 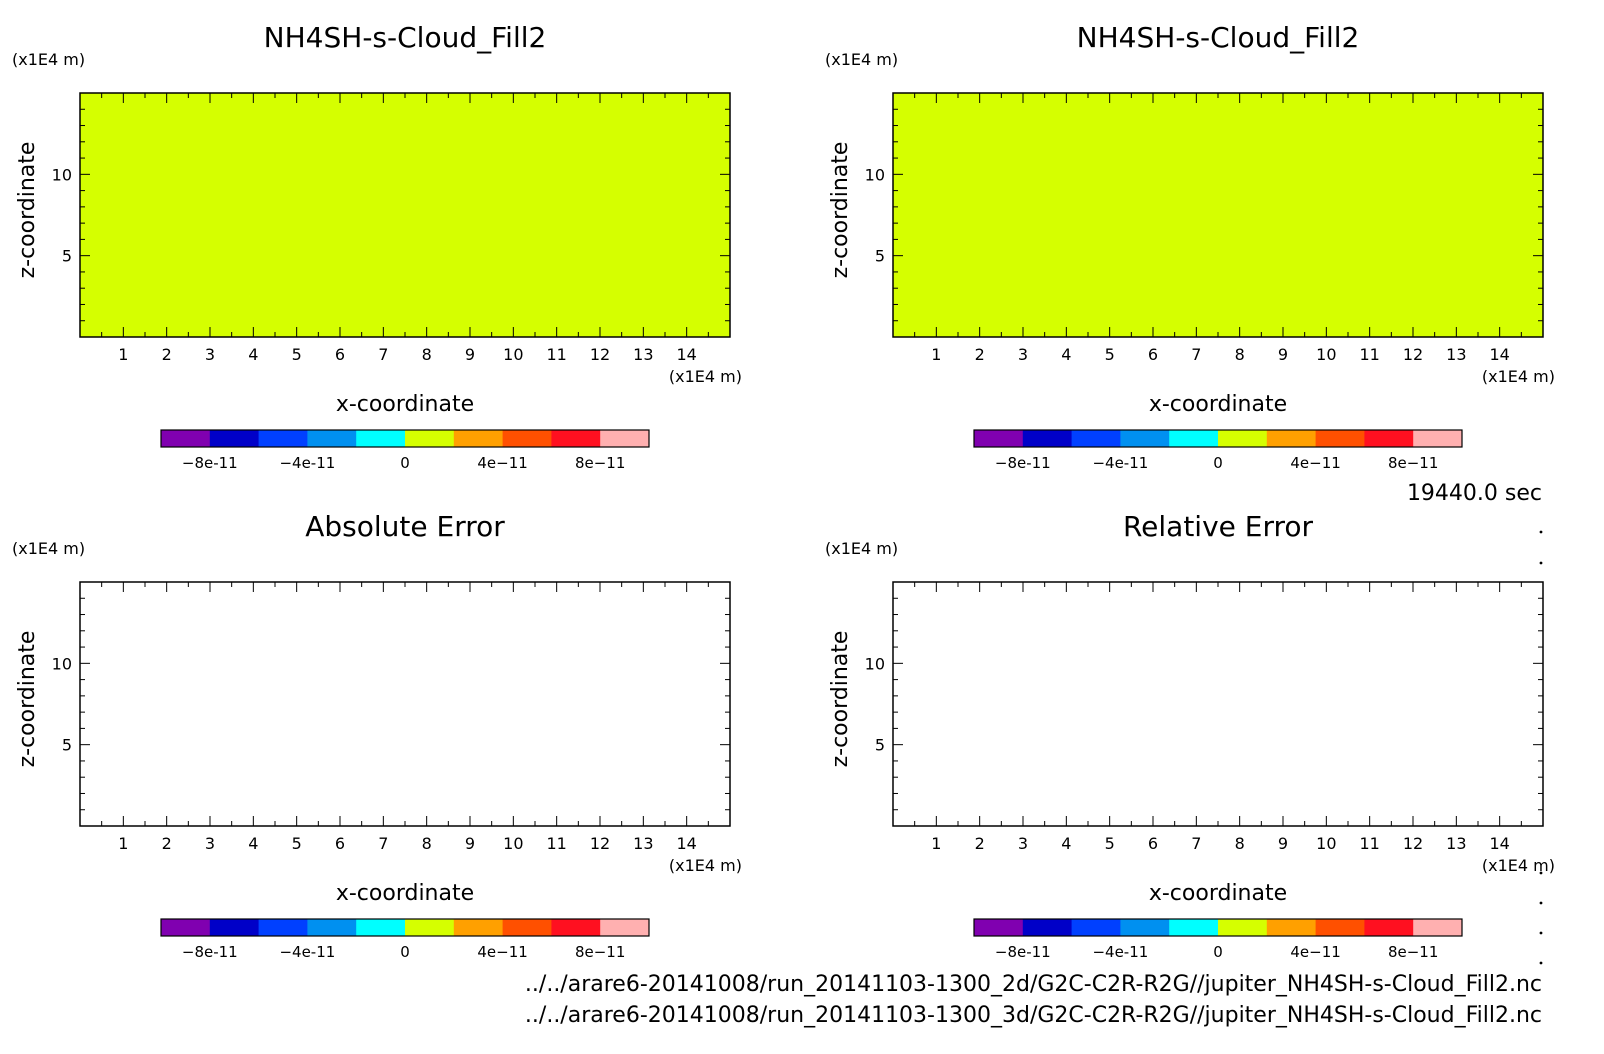 I want to click on x-tick-label: 10, so click(x=513, y=354).